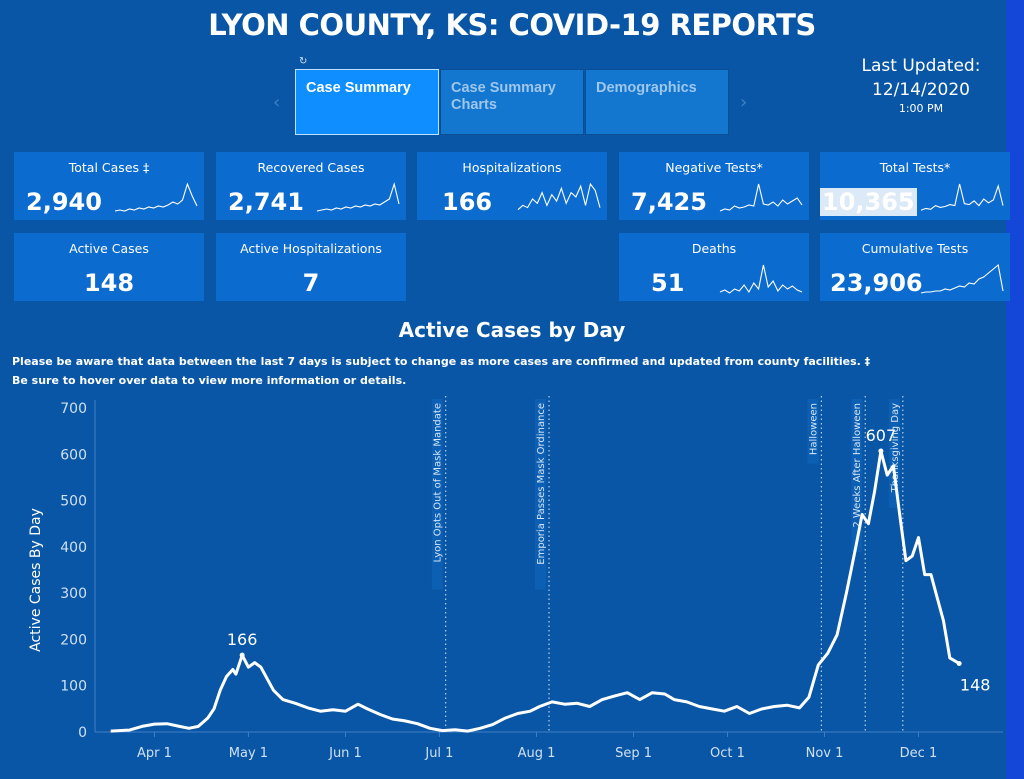 This screenshot has height=779, width=1024. What do you see at coordinates (64, 202) in the screenshot?
I see `card-value: 2,940` at bounding box center [64, 202].